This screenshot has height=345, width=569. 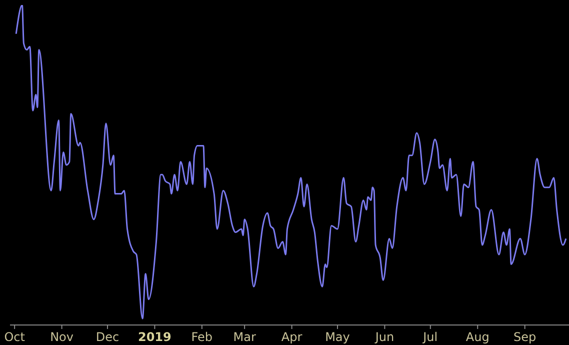 I want to click on x-tick-label: Feb, so click(x=202, y=337).